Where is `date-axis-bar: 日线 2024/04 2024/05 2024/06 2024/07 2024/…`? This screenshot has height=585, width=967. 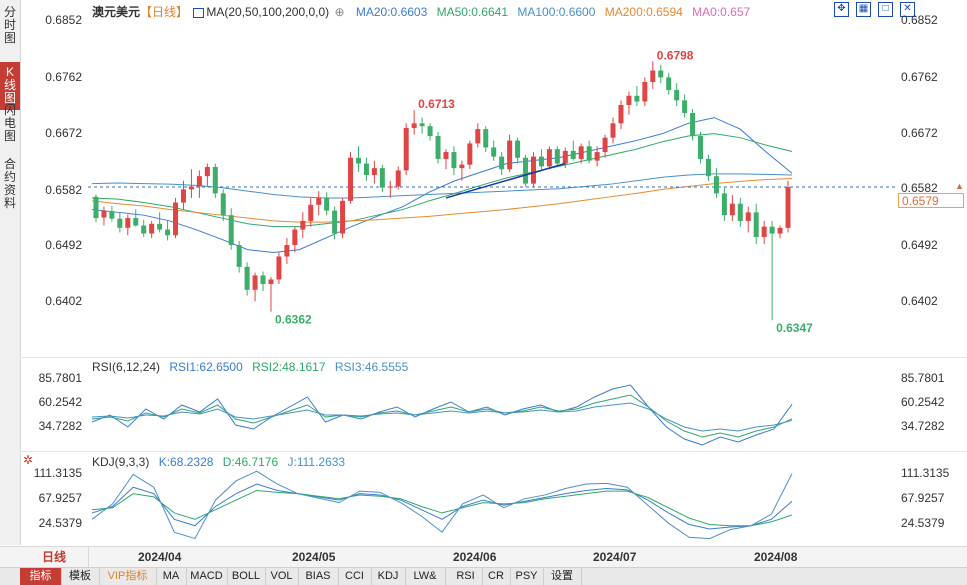
date-axis-bar: 日线 2024/04 2024/05 2024/06 2024/07 2024/… is located at coordinates (483, 556).